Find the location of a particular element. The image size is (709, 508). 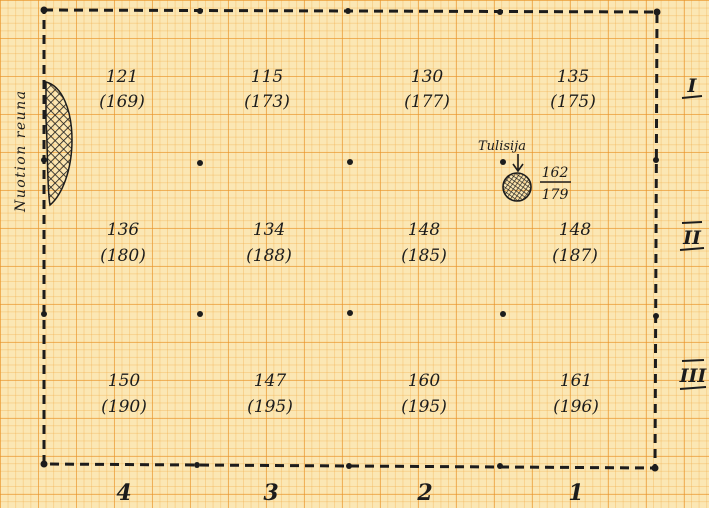

fireplace-value-top: 162 is located at coordinates (555, 173).